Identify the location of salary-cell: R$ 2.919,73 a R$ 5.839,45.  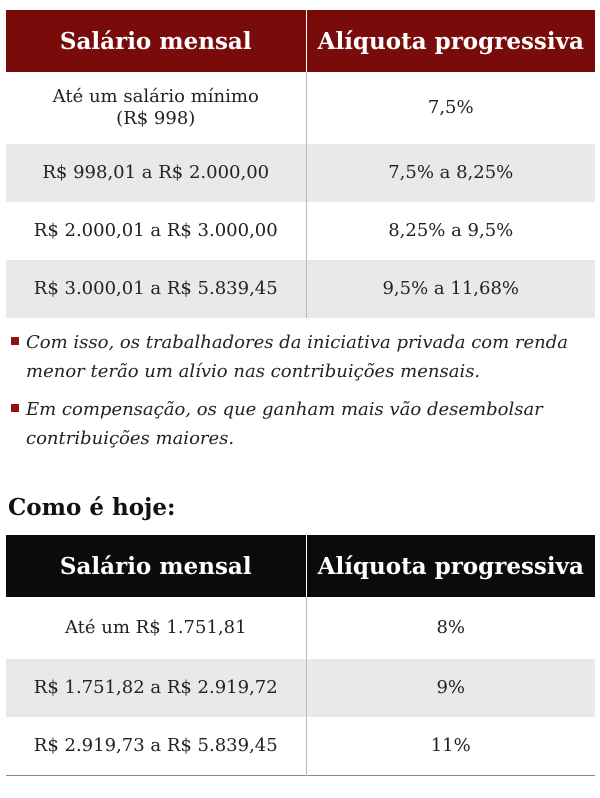
(155, 745).